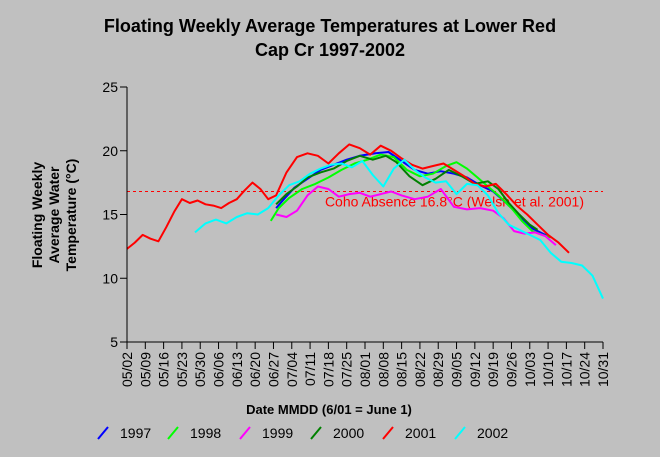 Image resolution: width=660 pixels, height=457 pixels. What do you see at coordinates (71, 215) in the screenshot?
I see `y-axis-title-line-3: Temperature (°C)` at bounding box center [71, 215].